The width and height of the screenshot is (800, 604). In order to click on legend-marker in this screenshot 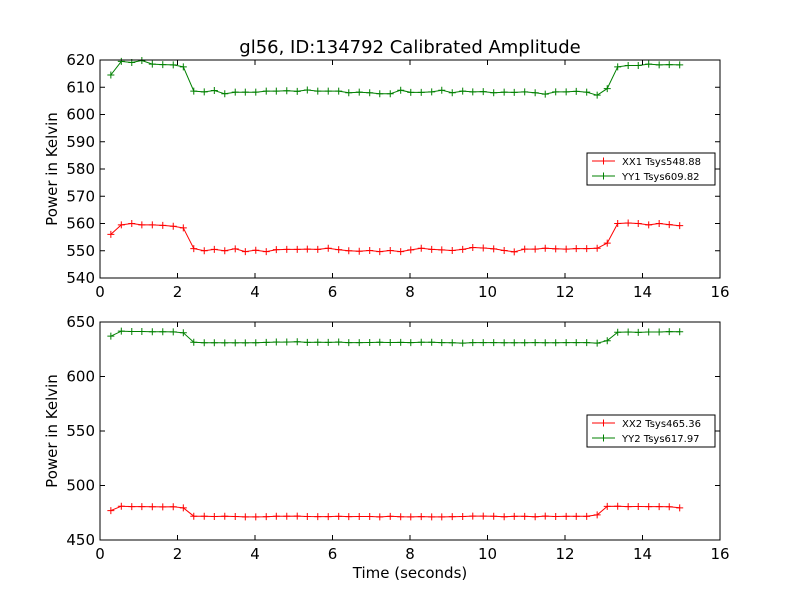, I will do `click(603, 161)`.